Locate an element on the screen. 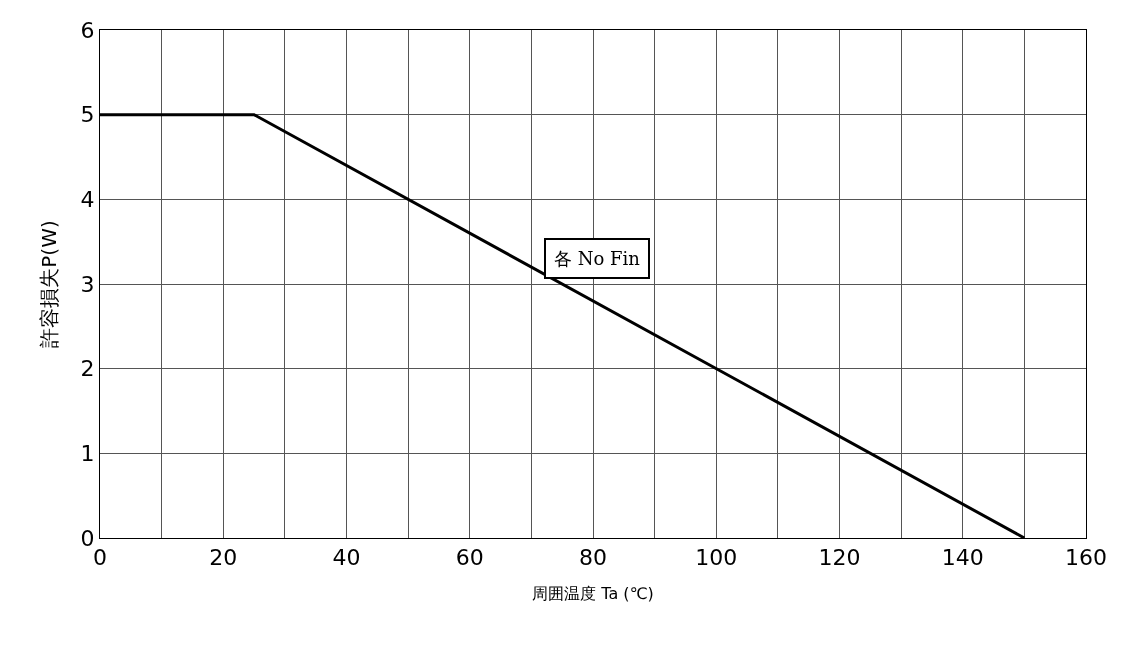 Image resolution: width=1126 pixels, height=648 pixels. x-tick-label: 80 is located at coordinates (593, 558).